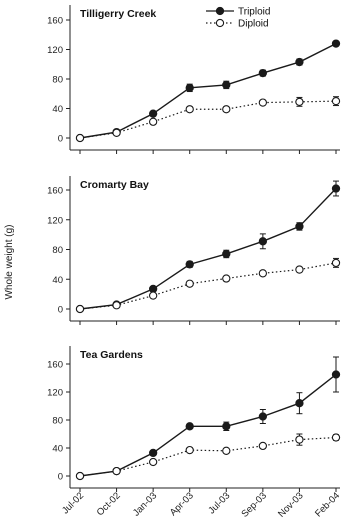 This screenshot has height=528, width=347. Describe the element at coordinates (254, 12) in the screenshot. I see `legend-entry: Triploid` at that location.